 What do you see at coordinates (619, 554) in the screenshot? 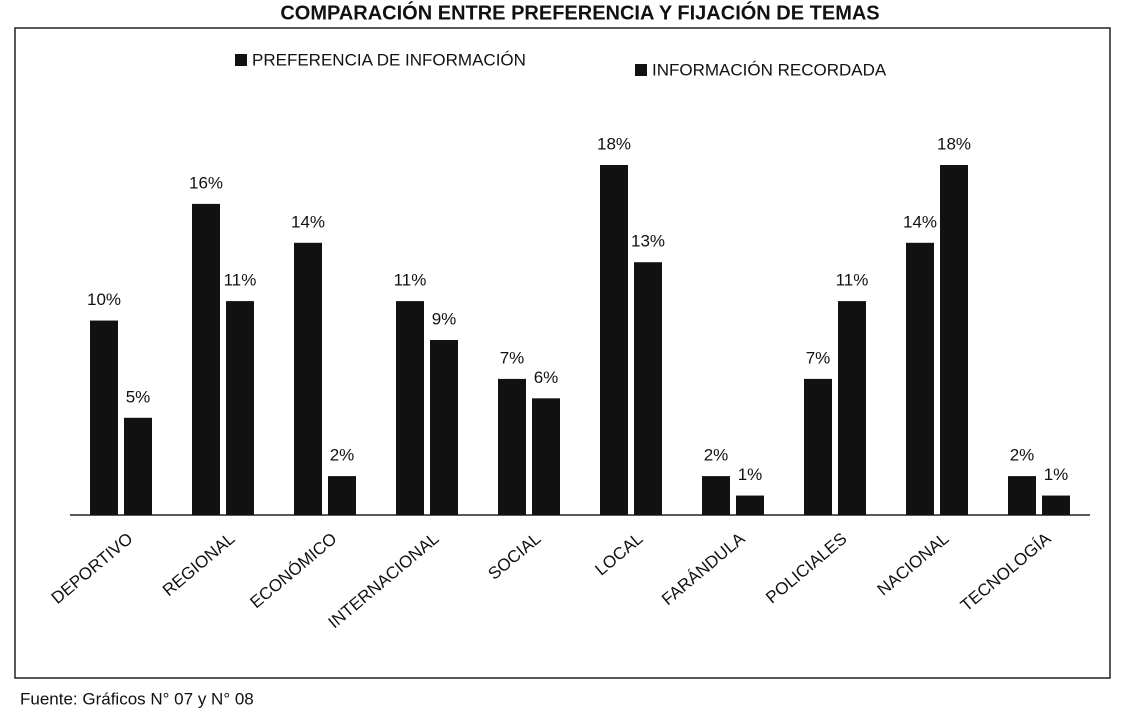
I see `x-tick-label: LOCAL` at bounding box center [619, 554].